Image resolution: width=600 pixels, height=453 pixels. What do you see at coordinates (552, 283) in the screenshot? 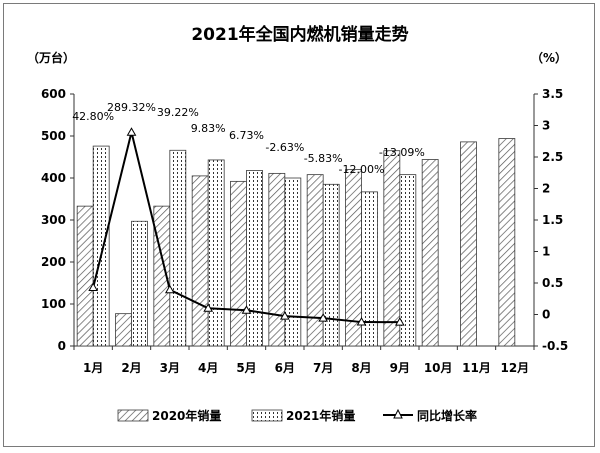
I see `y-right-tick-label: 0.5` at bounding box center [552, 283].